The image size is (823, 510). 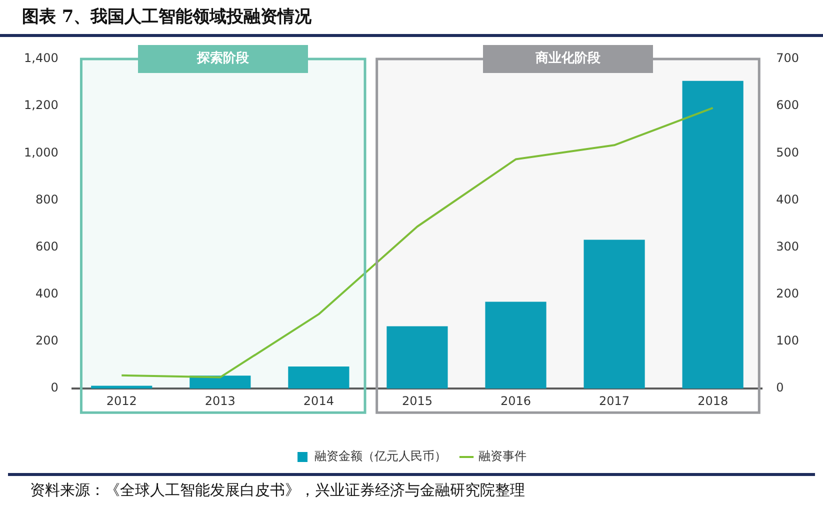 What do you see at coordinates (417, 401) in the screenshot?
I see `x-tick-label: 2015` at bounding box center [417, 401].